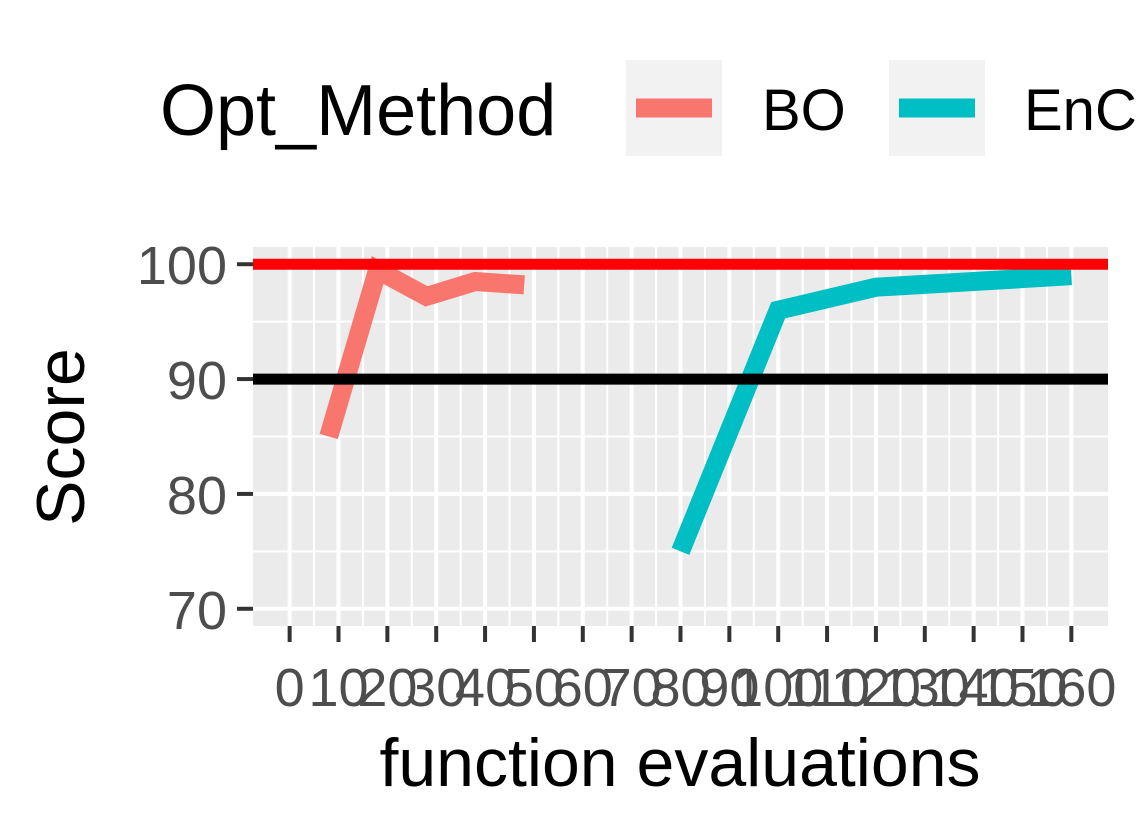 Image resolution: width=1138 pixels, height=833 pixels. Describe the element at coordinates (583, 688) in the screenshot. I see `x-tick-label: 60` at that location.